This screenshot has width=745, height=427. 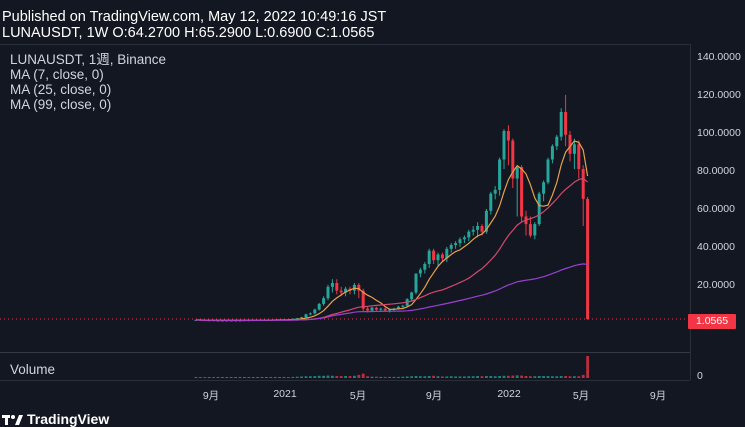 I want to click on tradingview-logo: TradingView, so click(x=55, y=419).